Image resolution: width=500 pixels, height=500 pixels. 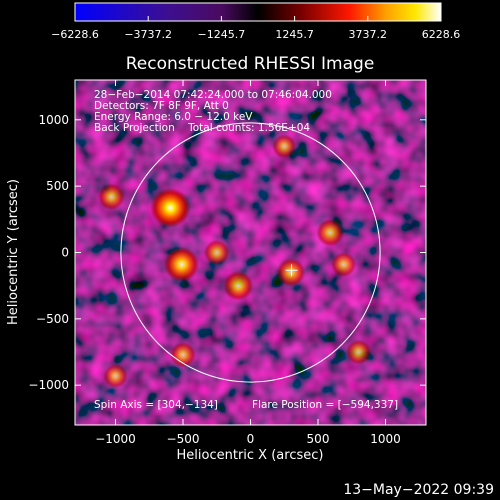 What do you see at coordinates (213, 95) in the screenshot?
I see `info-line-time: 28−Feb−2014 07:42:24.000 to 07:46:04.000` at bounding box center [213, 95].